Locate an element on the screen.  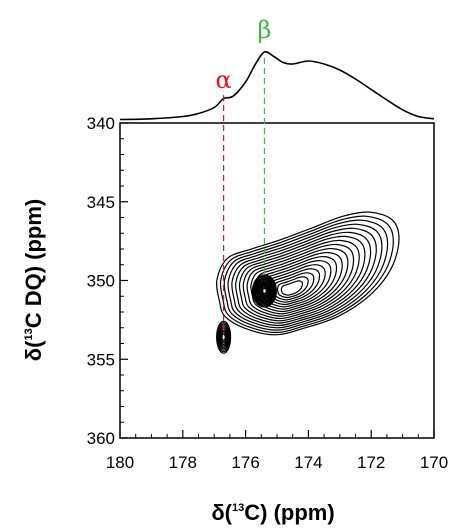
x-axis-title: δ(13C) (ppm) is located at coordinates (272, 512).